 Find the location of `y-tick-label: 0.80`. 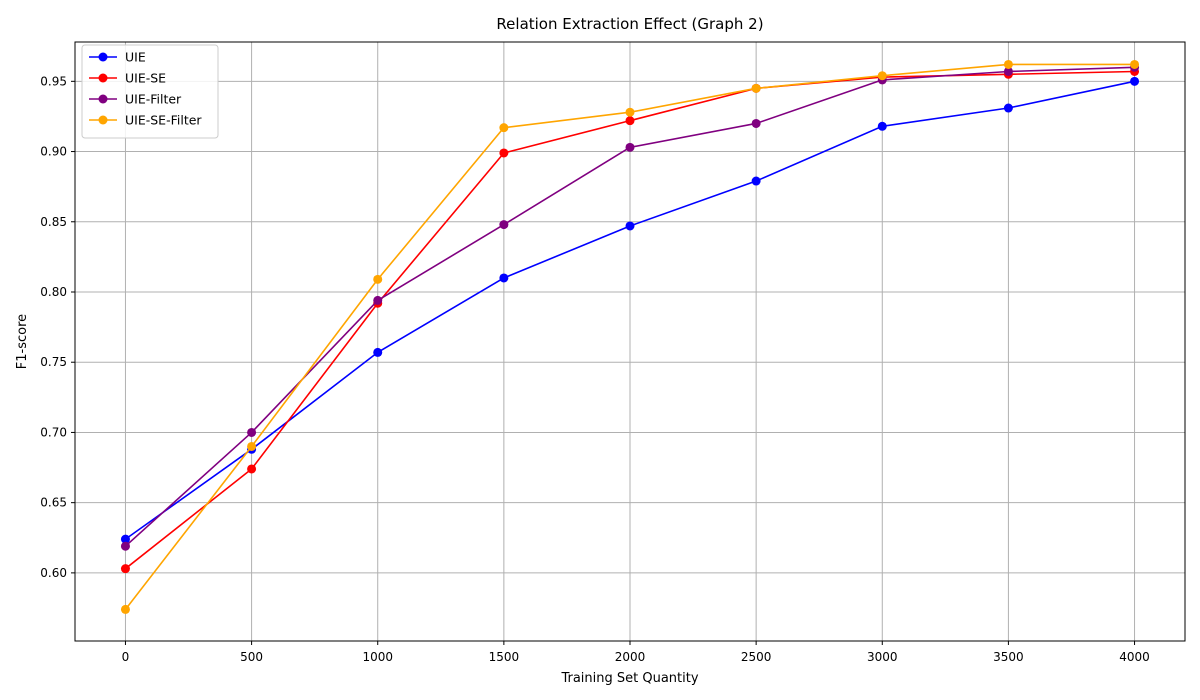

y-tick-label: 0.80 is located at coordinates (53, 292).